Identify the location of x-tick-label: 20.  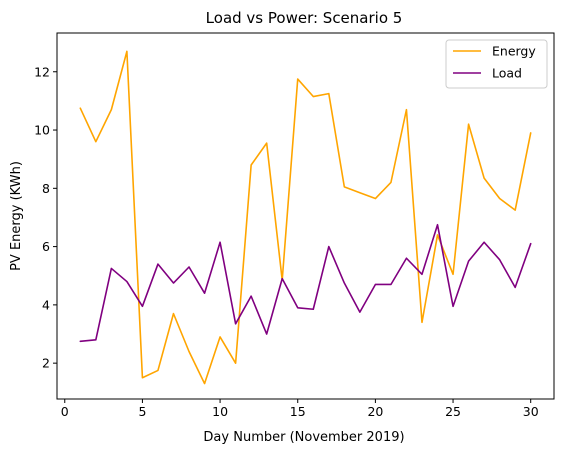
(375, 411).